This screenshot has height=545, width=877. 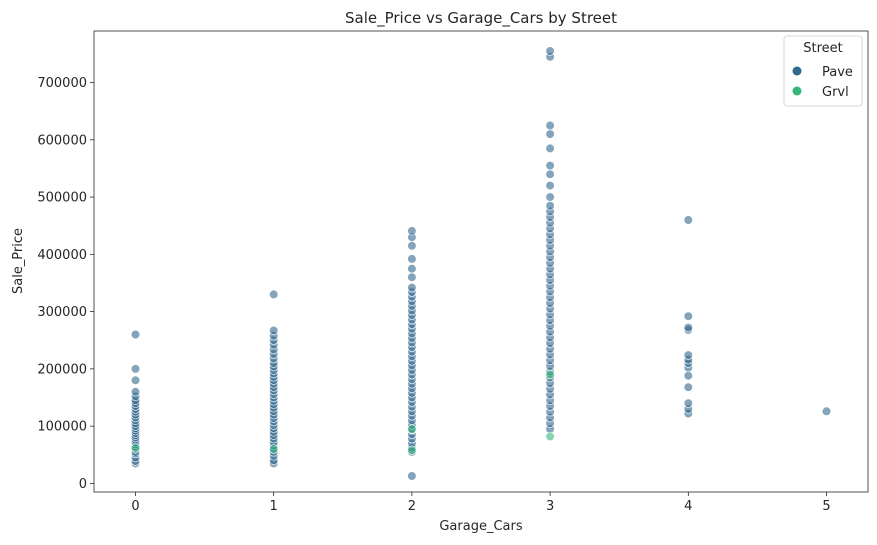 I want to click on y-tick-label-200000: 200000, so click(x=62, y=369).